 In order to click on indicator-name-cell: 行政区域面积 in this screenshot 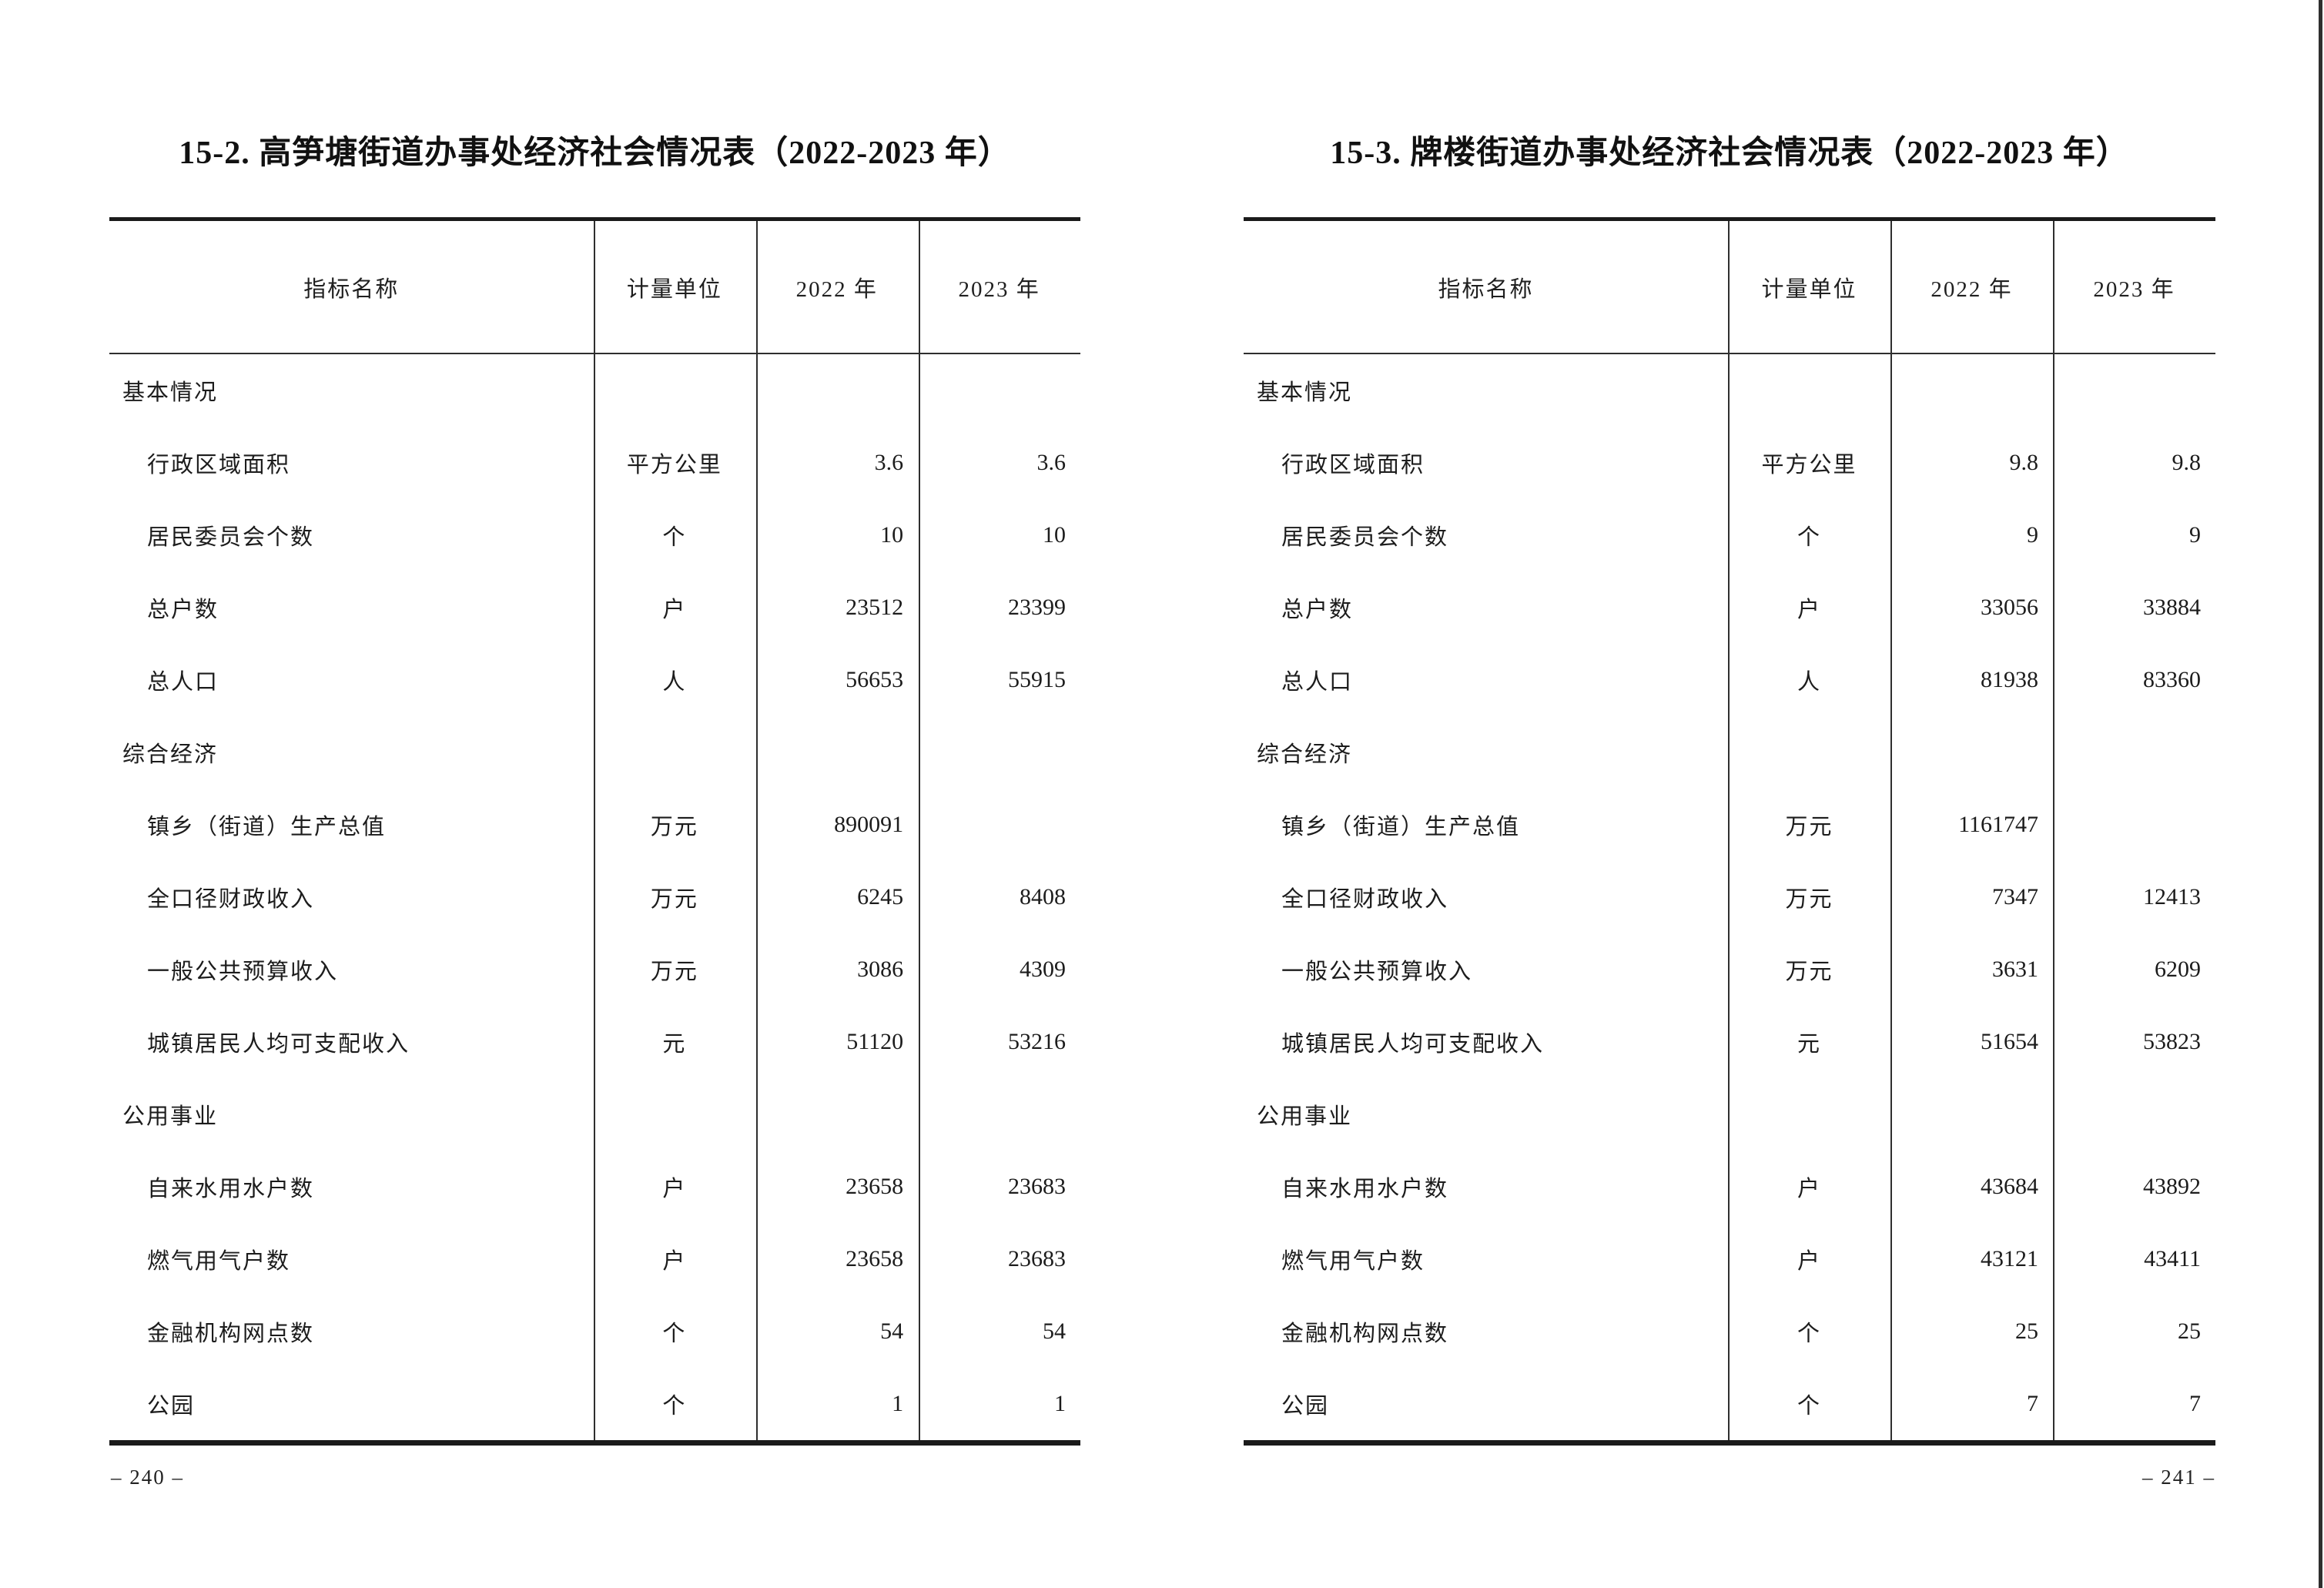, I will do `click(219, 465)`.